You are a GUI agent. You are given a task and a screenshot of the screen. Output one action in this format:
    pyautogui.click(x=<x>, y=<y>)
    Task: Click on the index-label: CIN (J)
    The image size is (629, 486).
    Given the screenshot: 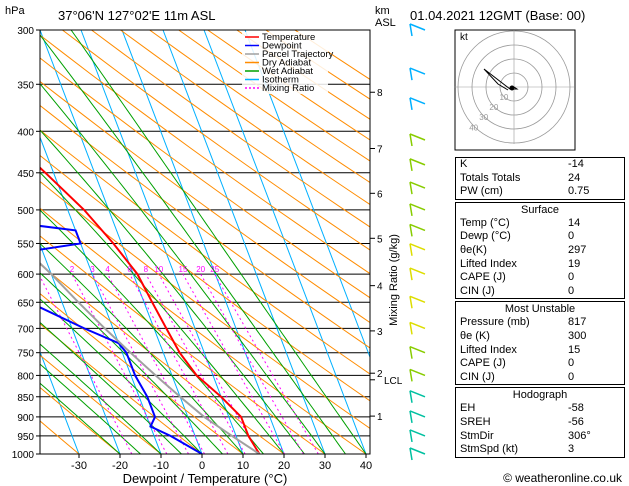 What is the action you would take?
    pyautogui.click(x=477, y=290)
    